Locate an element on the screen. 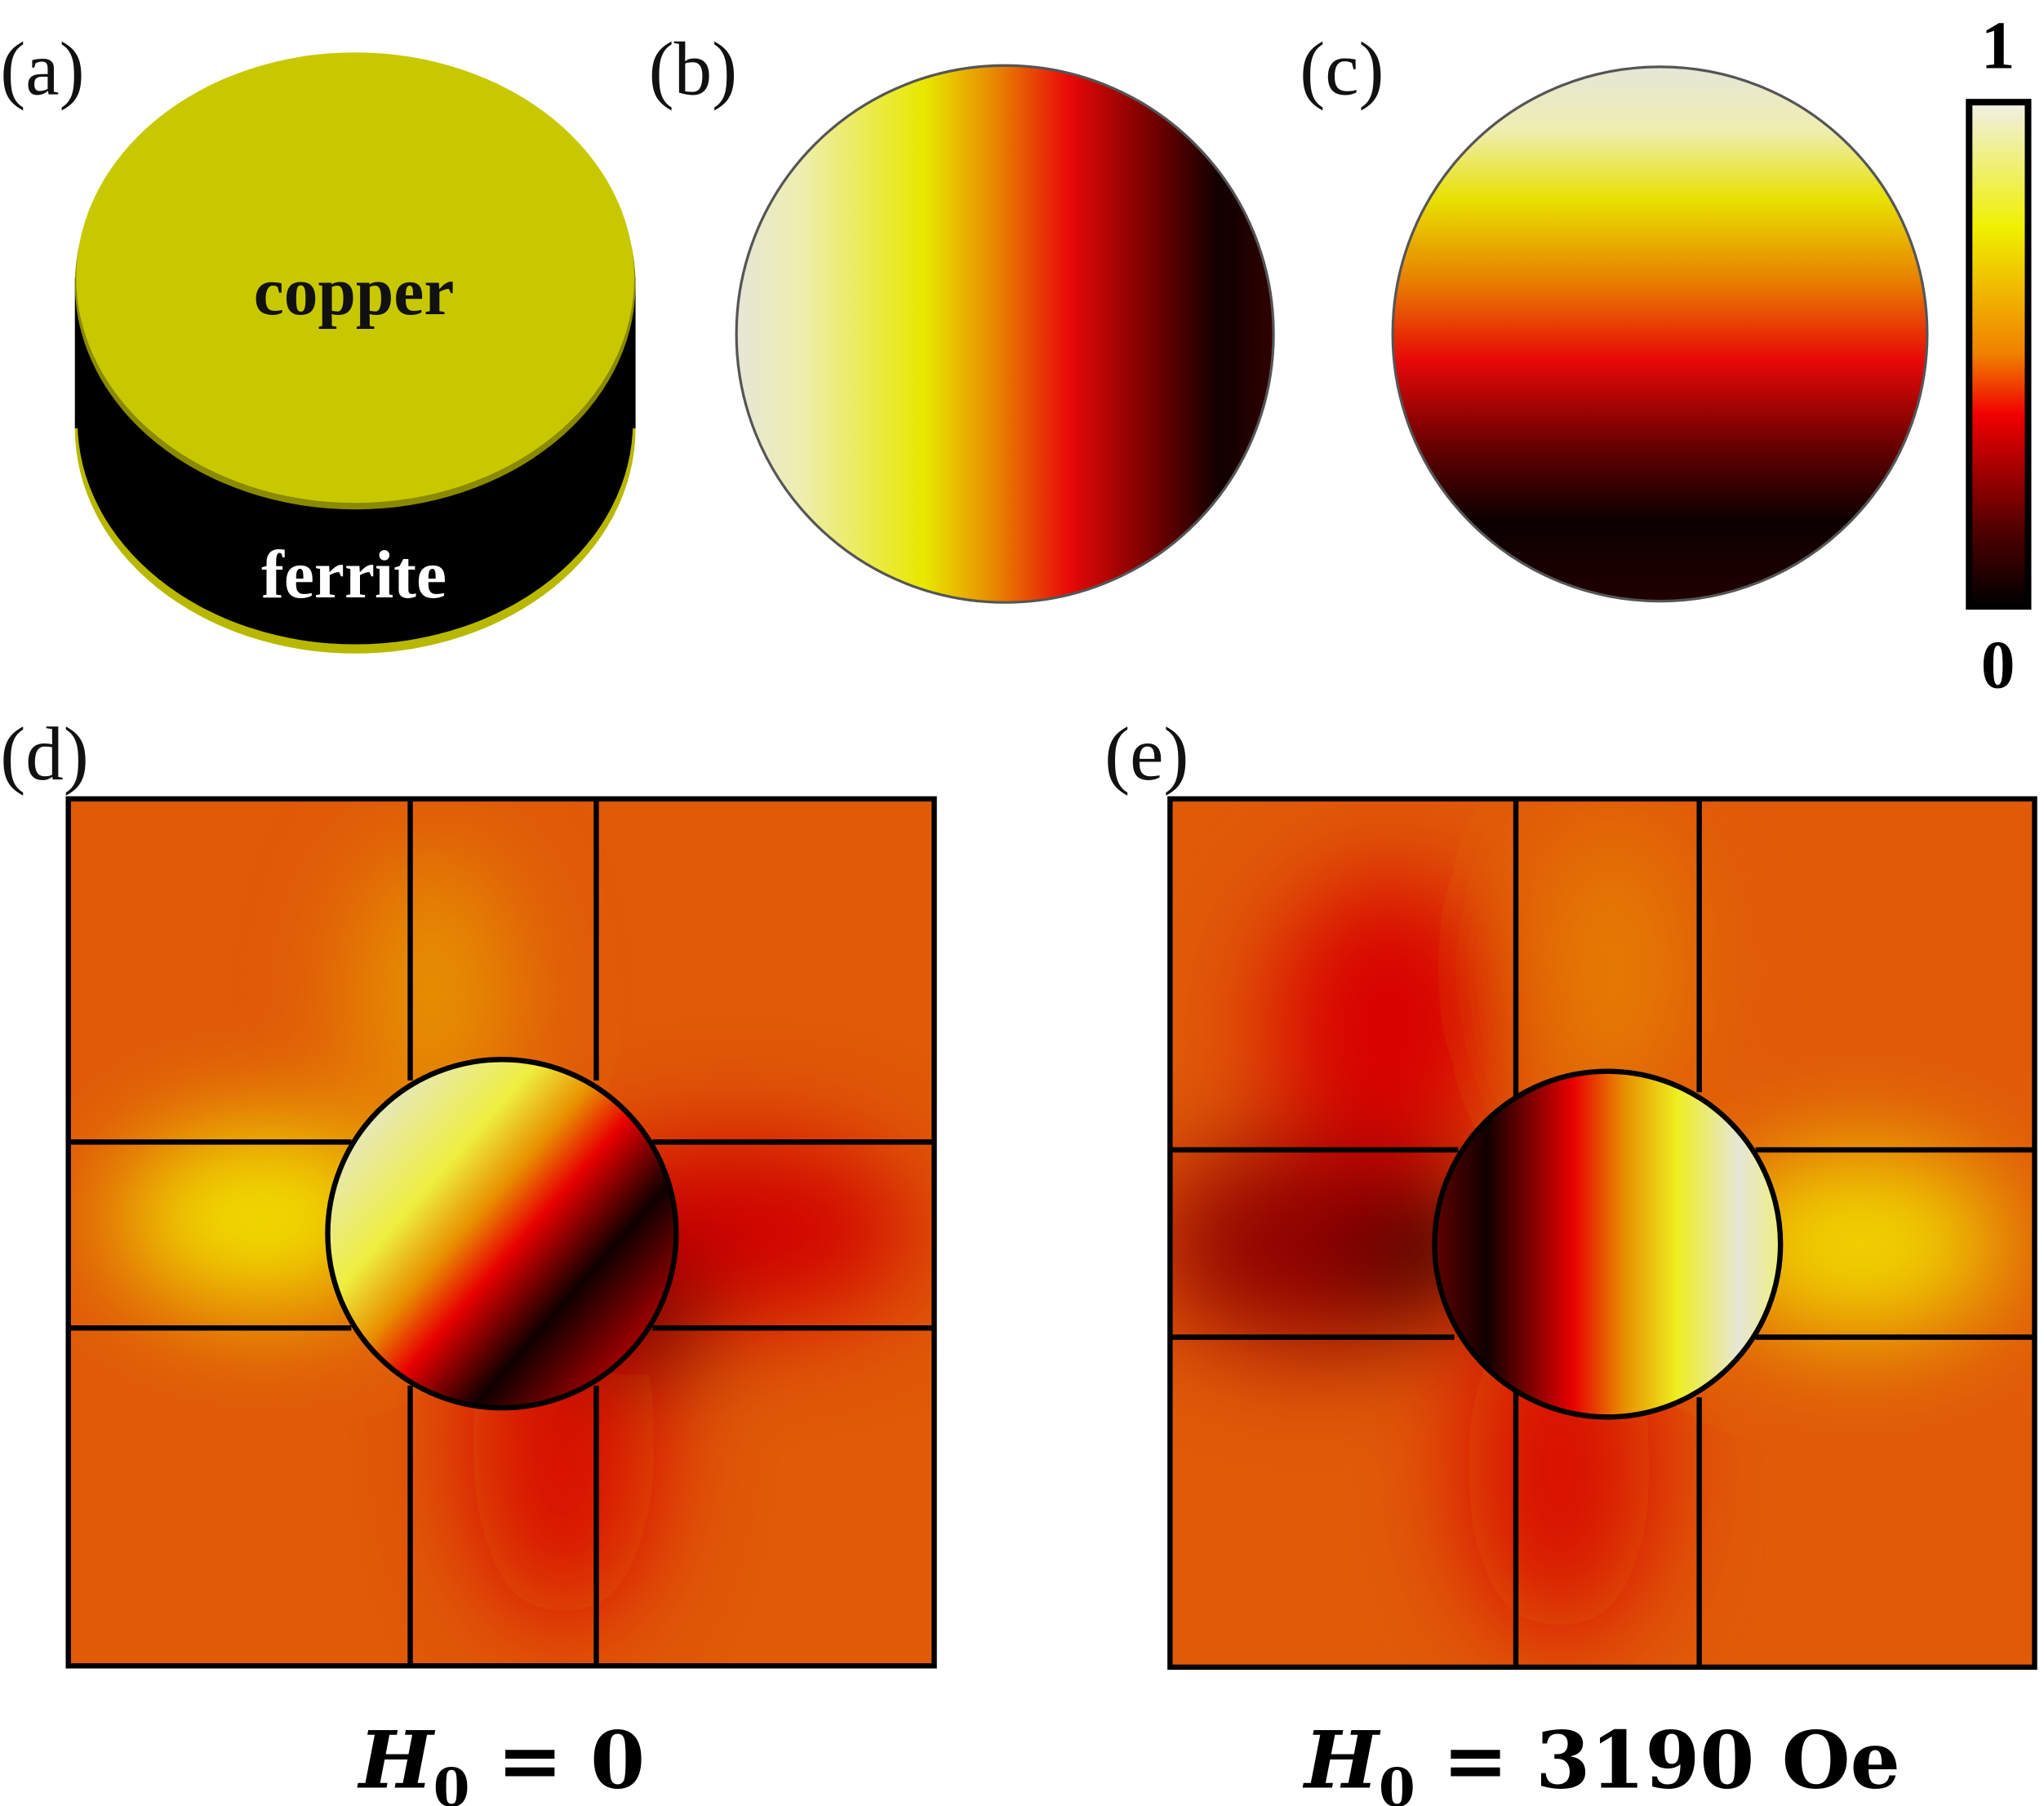  caption-part: = 3190 Oe is located at coordinates (1658, 1760).